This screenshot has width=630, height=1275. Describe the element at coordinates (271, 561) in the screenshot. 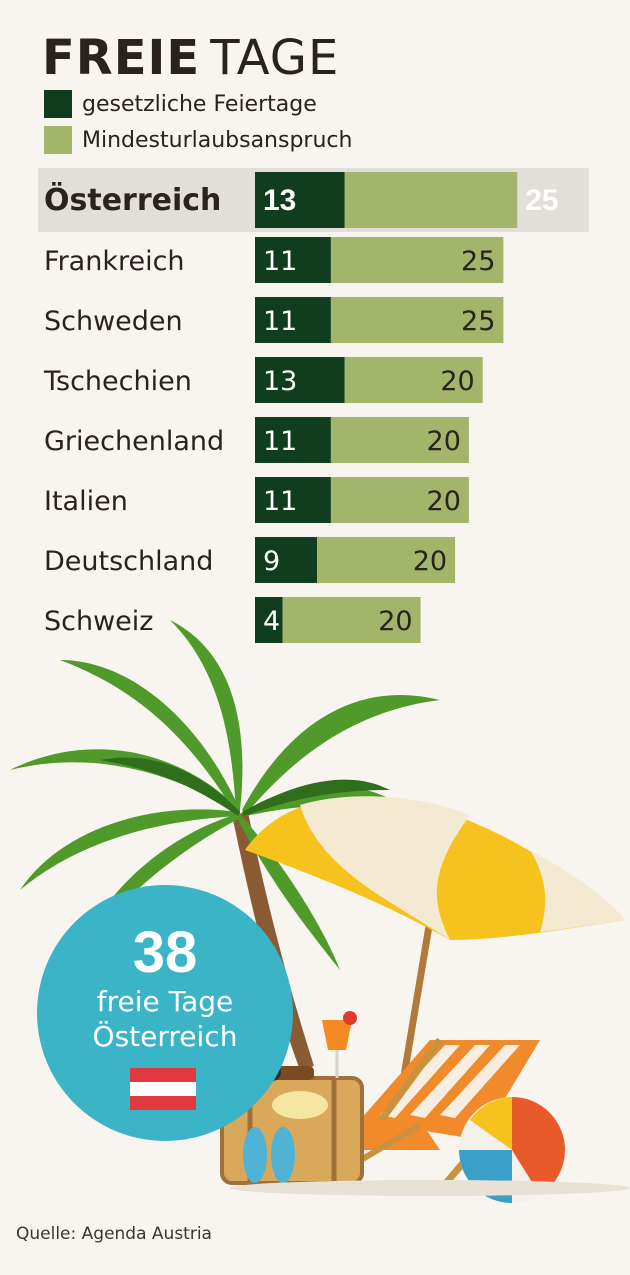

I see `value-label-feiertage: 9` at that location.